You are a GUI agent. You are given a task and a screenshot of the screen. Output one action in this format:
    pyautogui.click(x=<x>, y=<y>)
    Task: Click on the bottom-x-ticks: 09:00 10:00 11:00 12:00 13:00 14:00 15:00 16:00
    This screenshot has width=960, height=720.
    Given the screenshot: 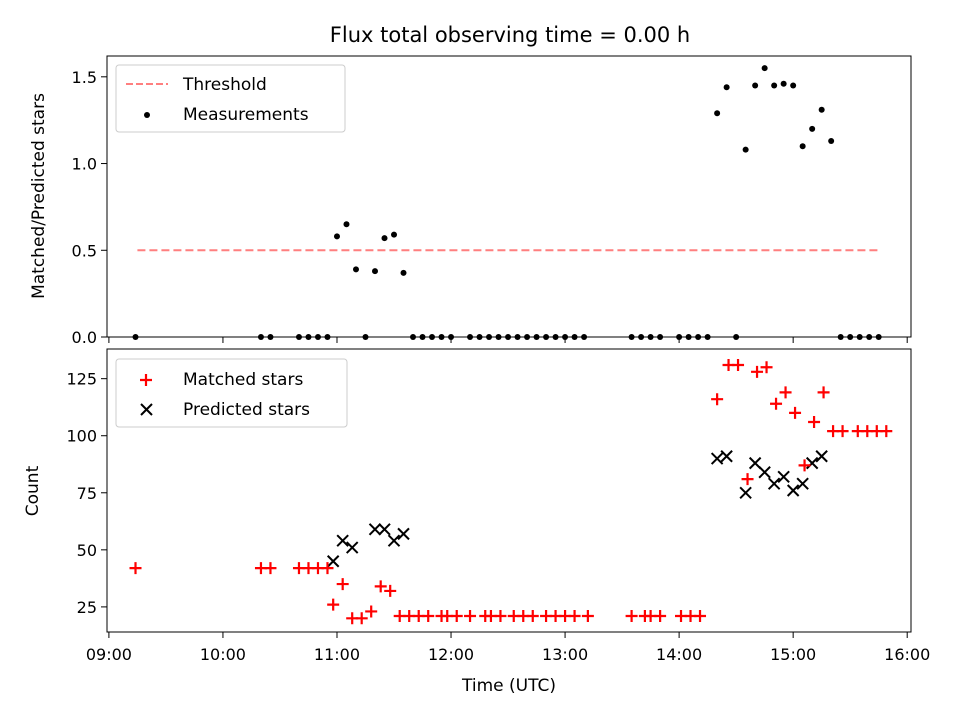 What is the action you would take?
    pyautogui.click(x=508, y=648)
    